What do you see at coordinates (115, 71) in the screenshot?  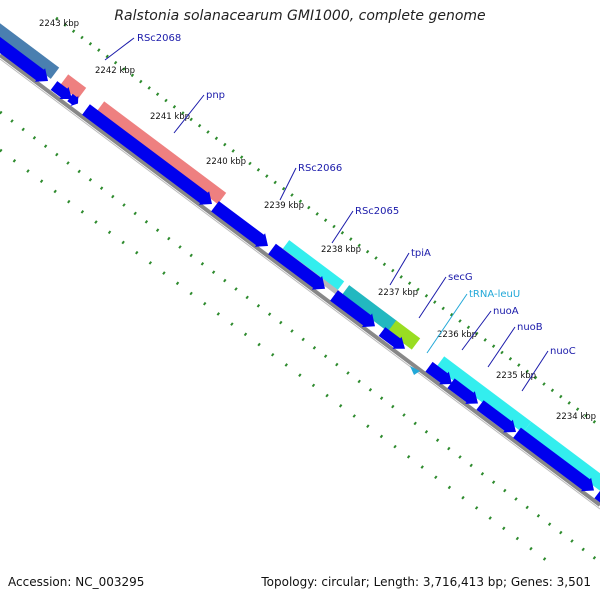 I see `kbp-tick-label: 2242 kbp` at bounding box center [115, 71].